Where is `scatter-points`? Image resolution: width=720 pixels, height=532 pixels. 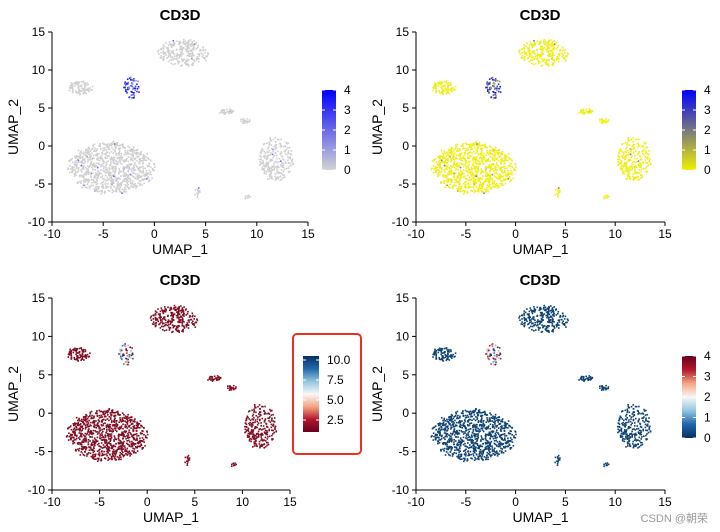 scatter-points is located at coordinates (180, 119).